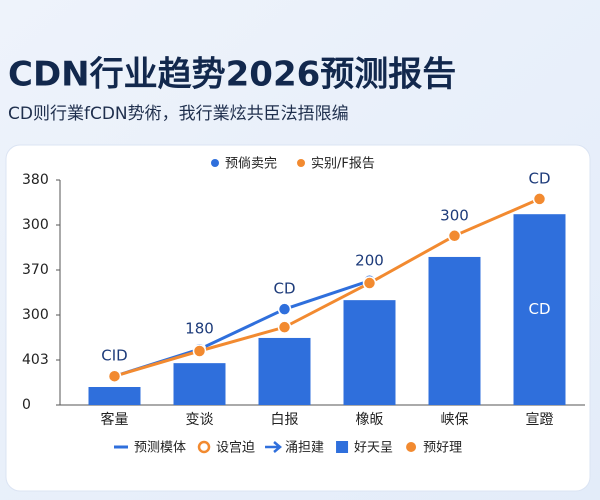 The image size is (600, 500). I want to click on legend-label: 涌担建, so click(304, 448).